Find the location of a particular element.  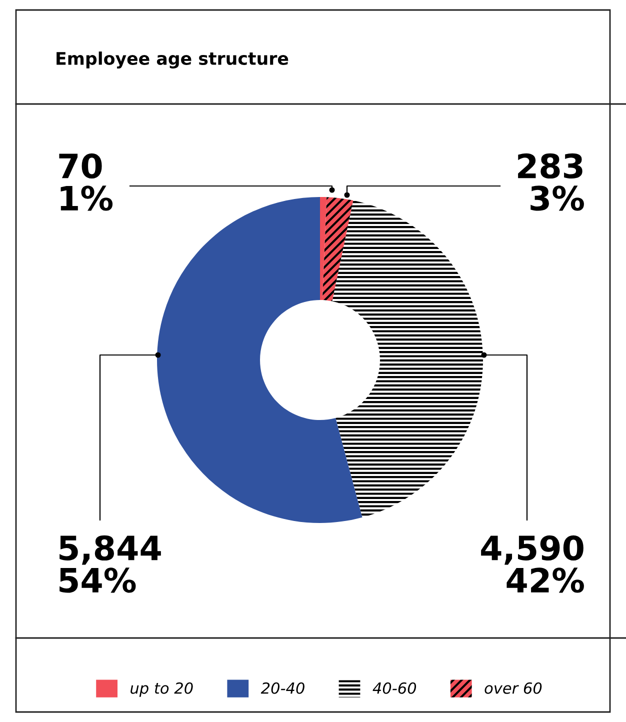

legend-label: over 60 is located at coordinates (513, 688).